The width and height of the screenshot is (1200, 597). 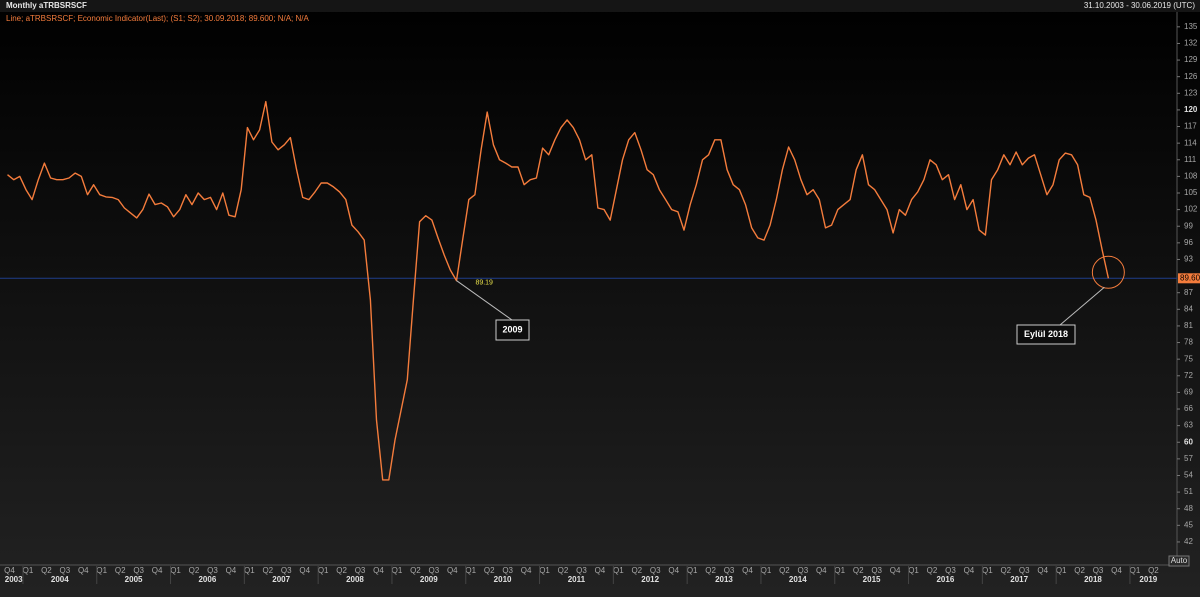 What do you see at coordinates (798, 579) in the screenshot?
I see `x-year-label: 2014` at bounding box center [798, 579].